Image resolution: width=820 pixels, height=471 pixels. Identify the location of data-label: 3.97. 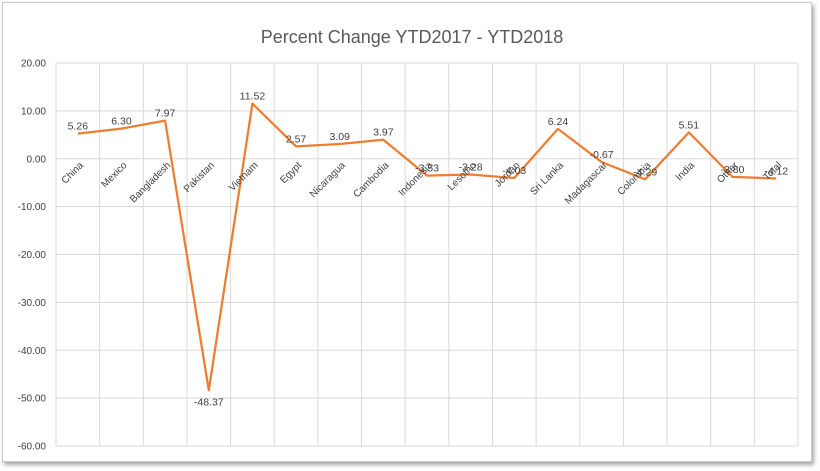
(383, 133).